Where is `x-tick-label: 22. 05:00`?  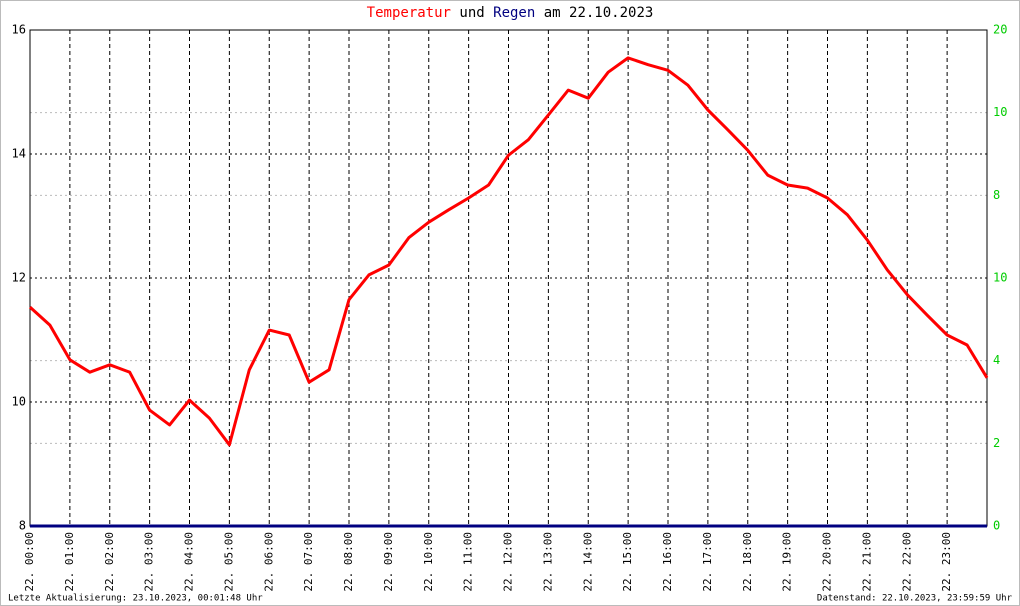 x-tick-label: 22. 05:00 is located at coordinates (228, 562).